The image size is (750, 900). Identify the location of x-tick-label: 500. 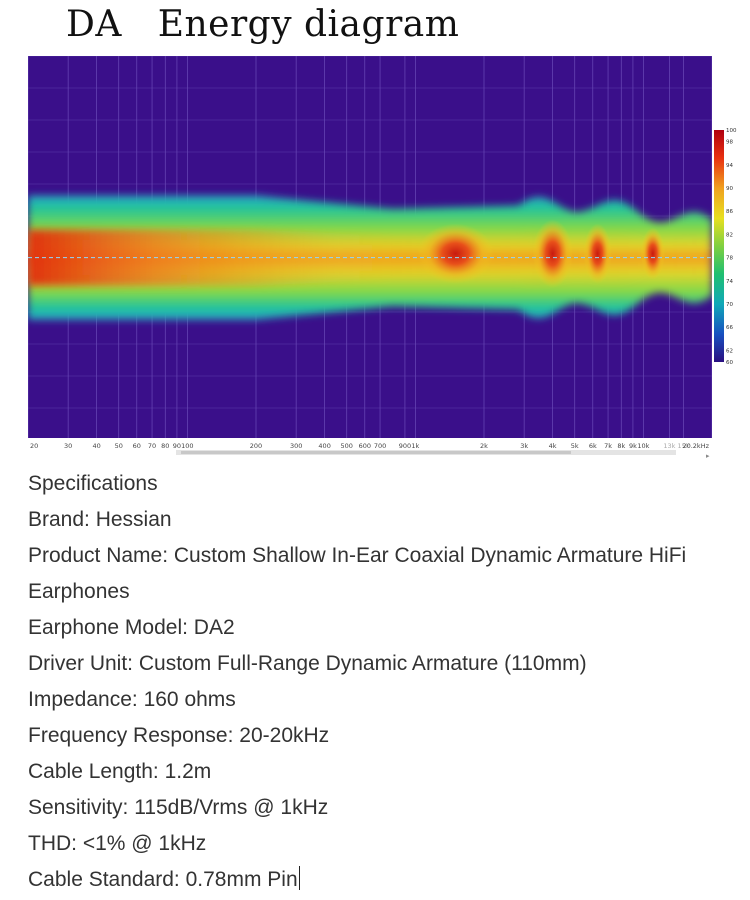
(347, 446).